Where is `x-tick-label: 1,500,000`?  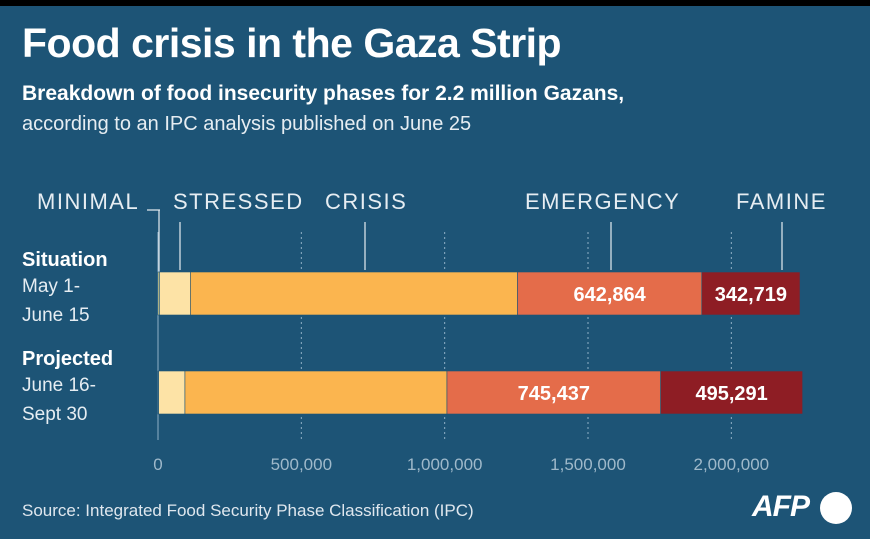
x-tick-label: 1,500,000 is located at coordinates (588, 464).